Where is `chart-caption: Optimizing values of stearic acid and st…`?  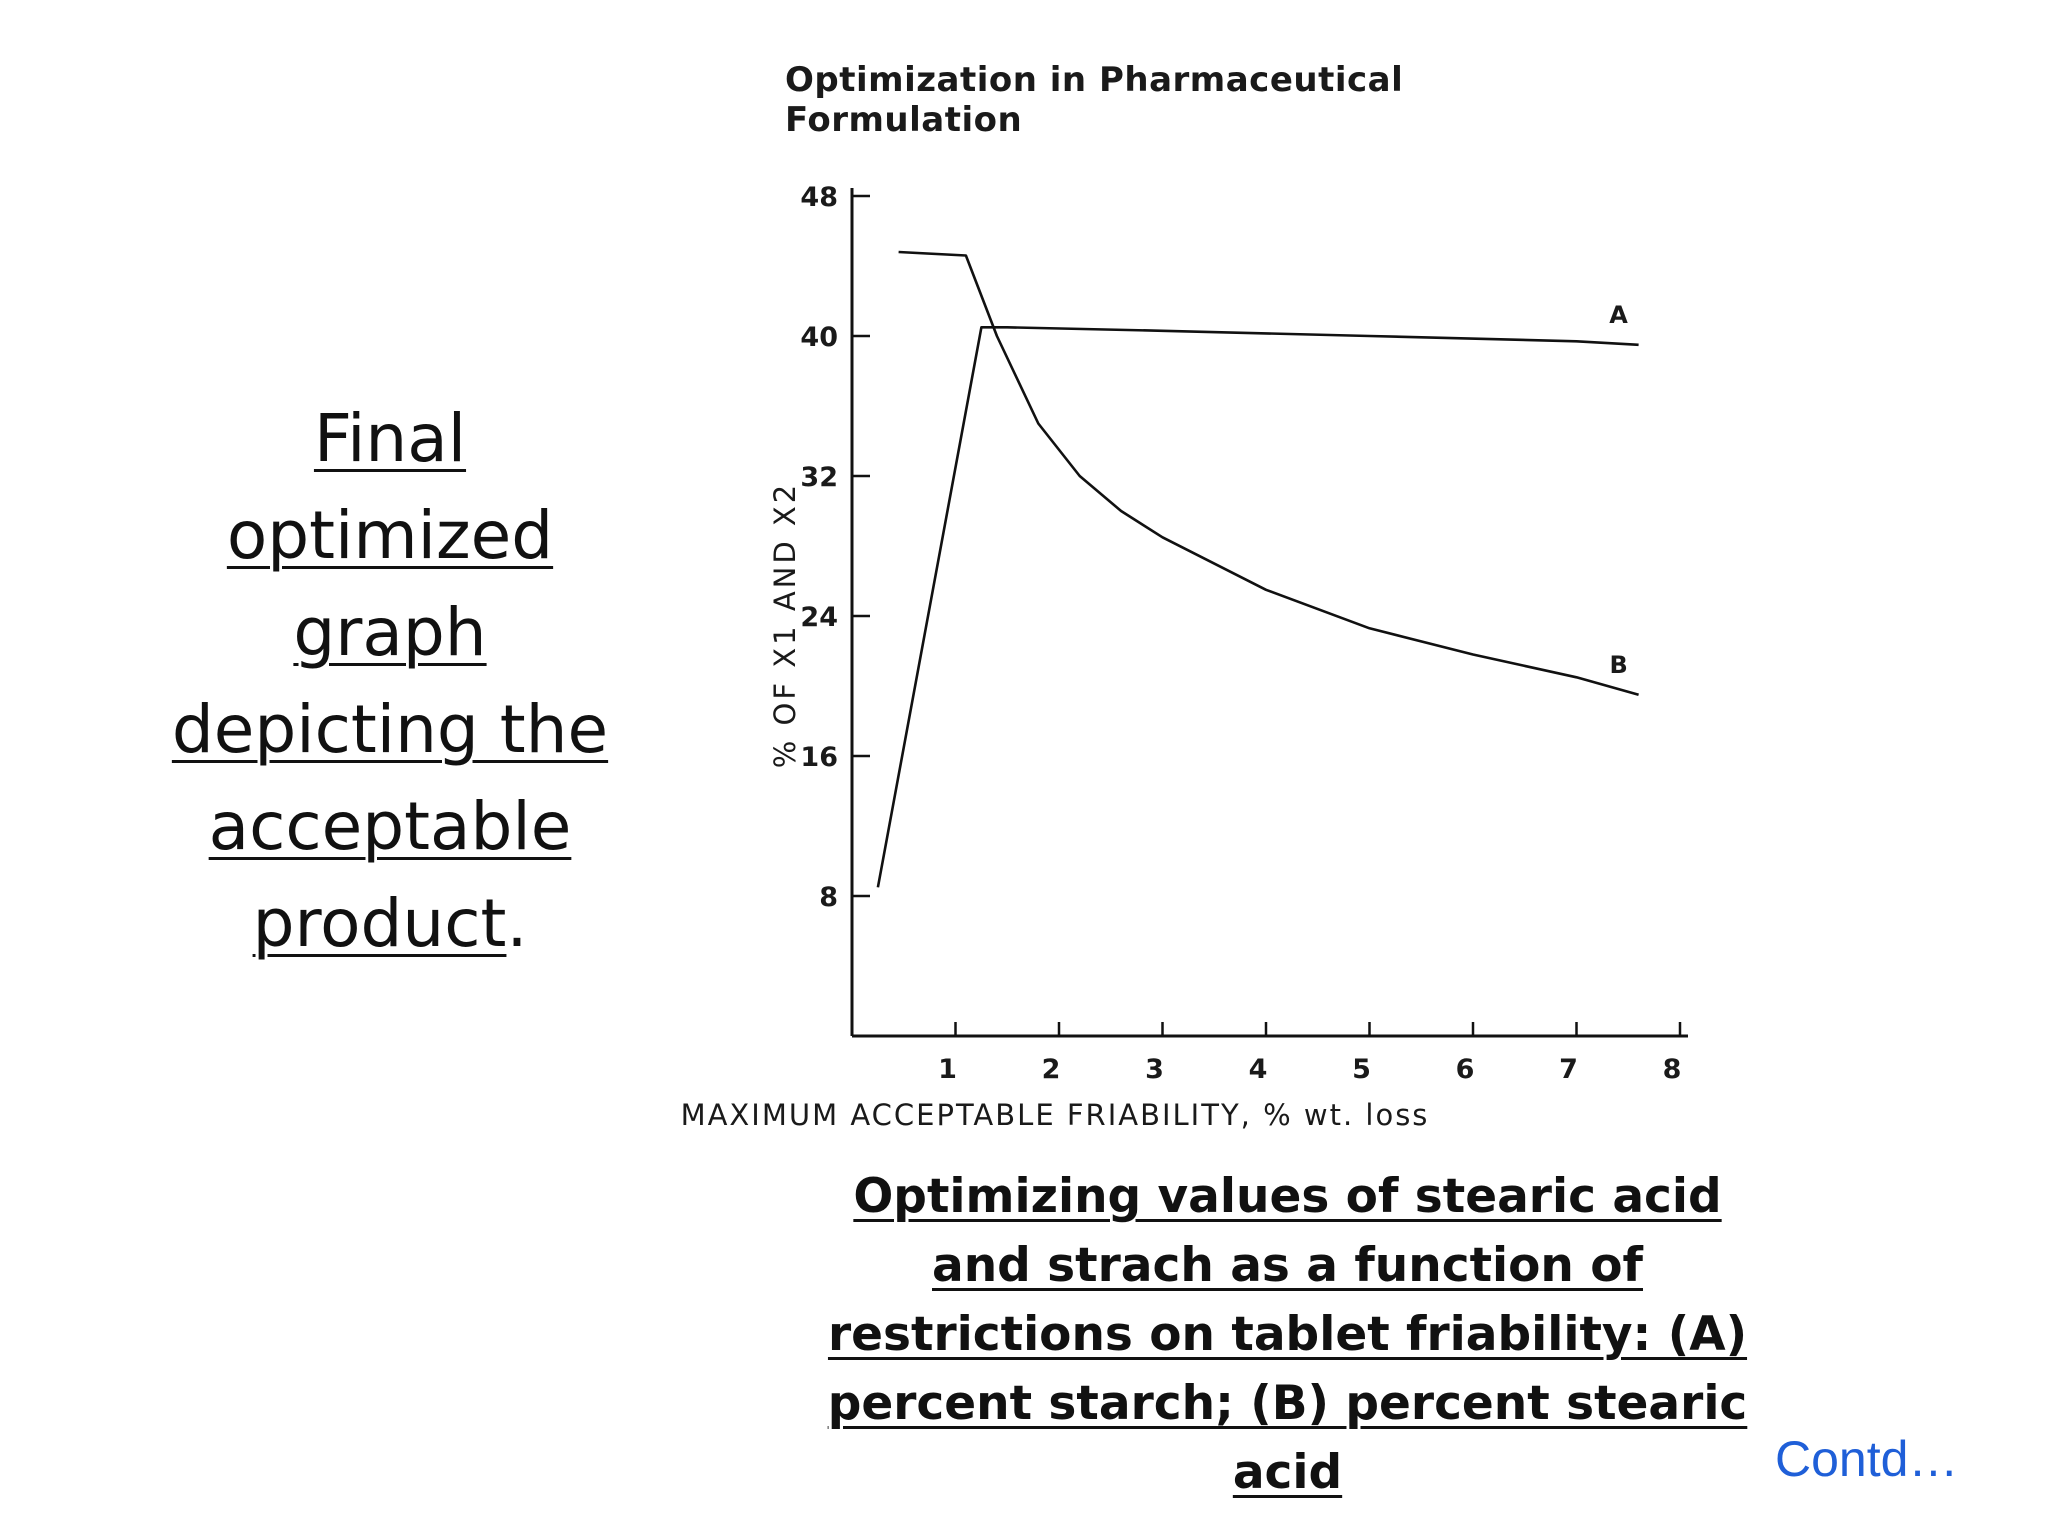 chart-caption: Optimizing values of stearic acid and st… is located at coordinates (1287, 1334).